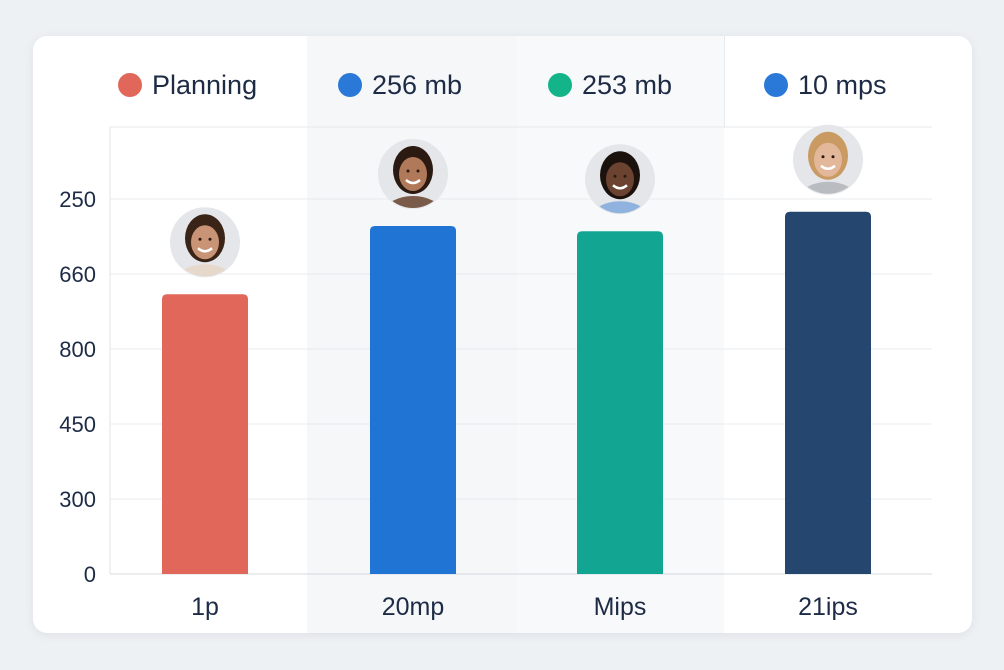 Image resolution: width=1004 pixels, height=670 pixels. Describe the element at coordinates (413, 400) in the screenshot. I see `bar-20mp` at that location.